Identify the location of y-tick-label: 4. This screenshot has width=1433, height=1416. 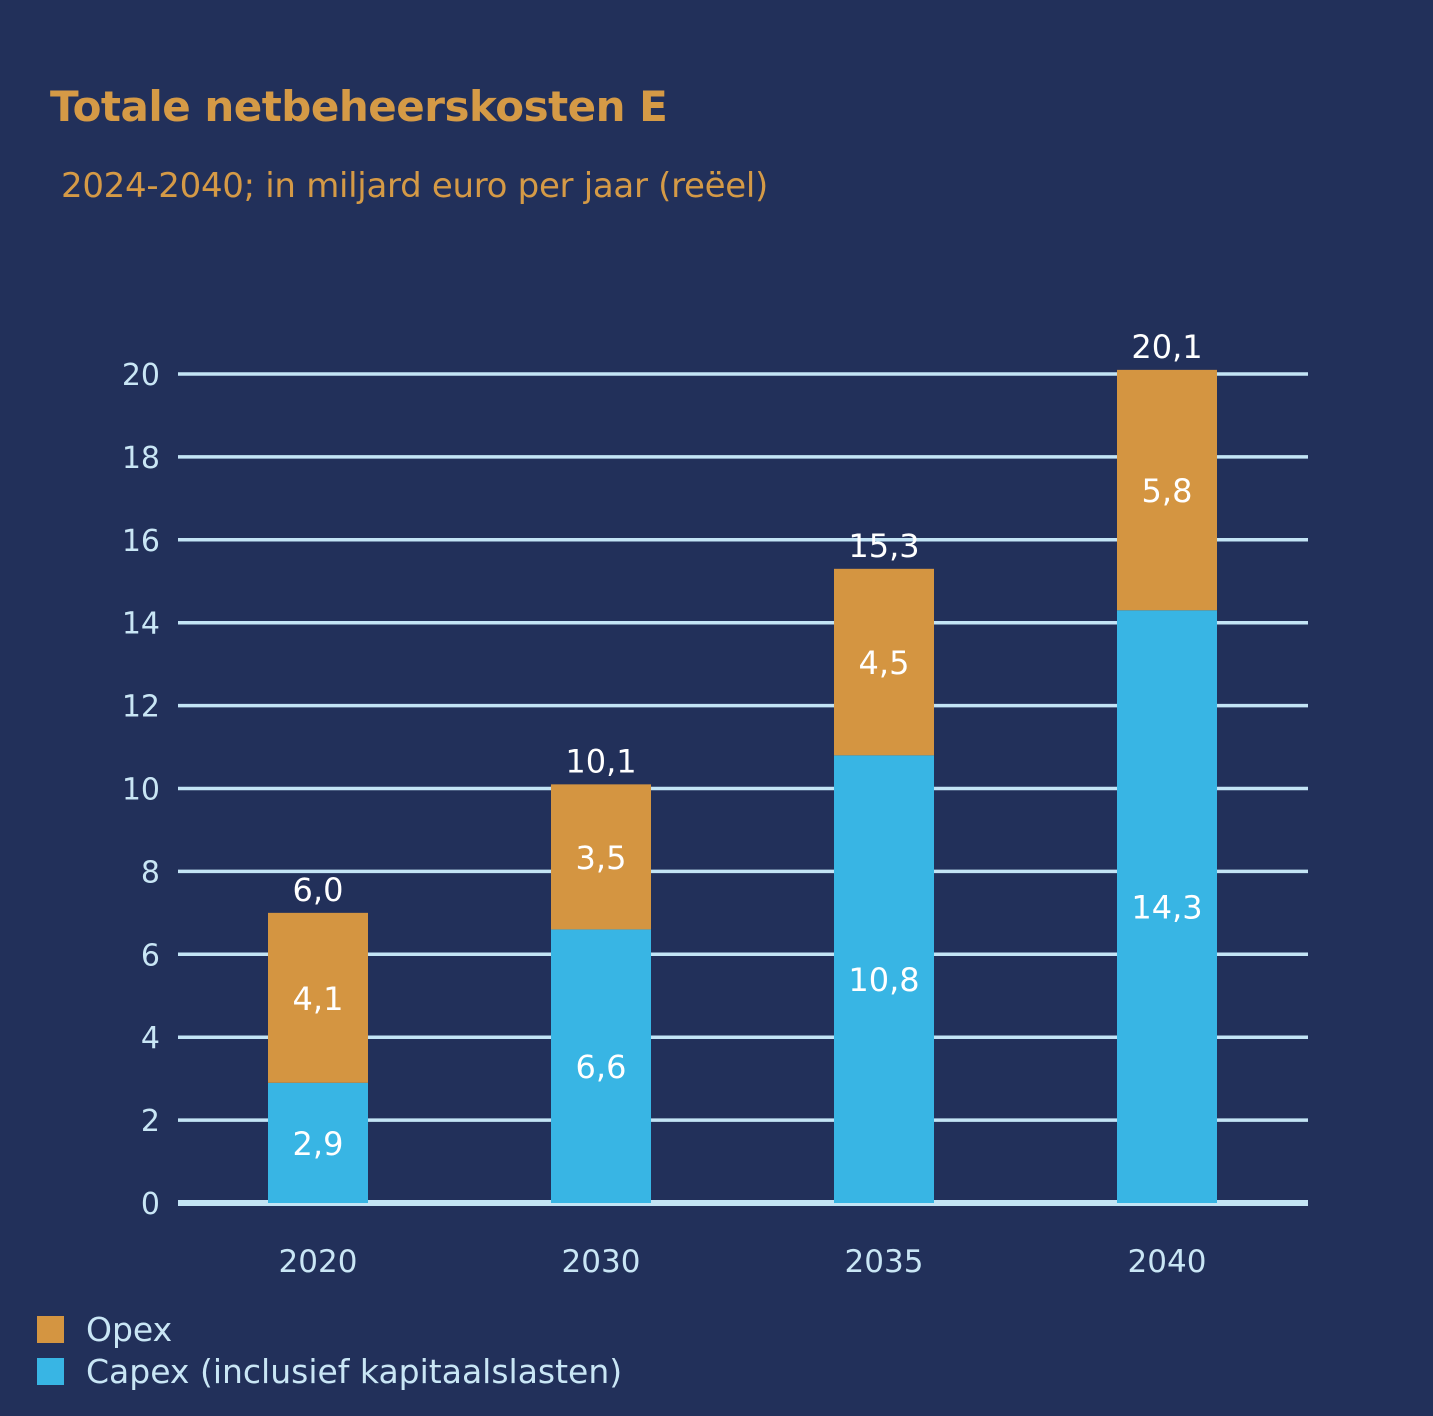
(150, 1038).